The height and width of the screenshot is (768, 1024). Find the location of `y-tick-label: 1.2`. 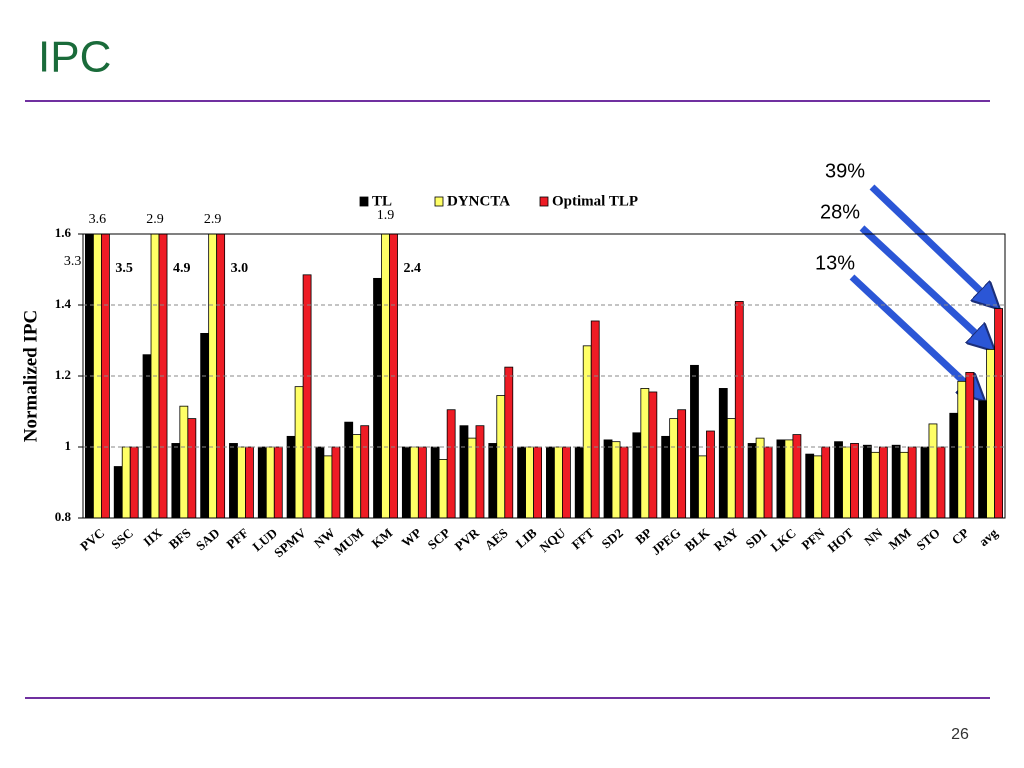

y-tick-label: 1.2 is located at coordinates (63, 374).